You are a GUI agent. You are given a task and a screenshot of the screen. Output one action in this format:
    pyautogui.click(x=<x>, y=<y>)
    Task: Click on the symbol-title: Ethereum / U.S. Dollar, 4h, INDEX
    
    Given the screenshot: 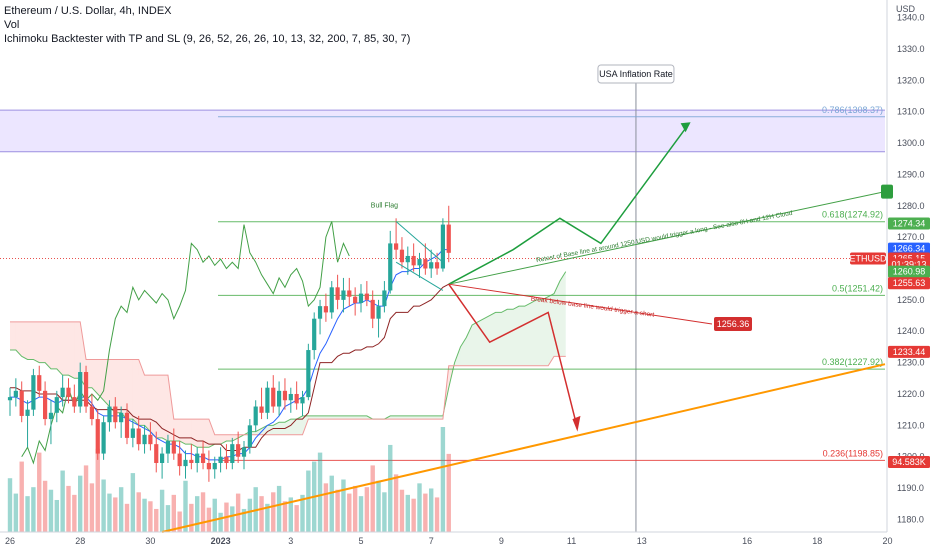 What is the action you would take?
    pyautogui.click(x=88, y=11)
    